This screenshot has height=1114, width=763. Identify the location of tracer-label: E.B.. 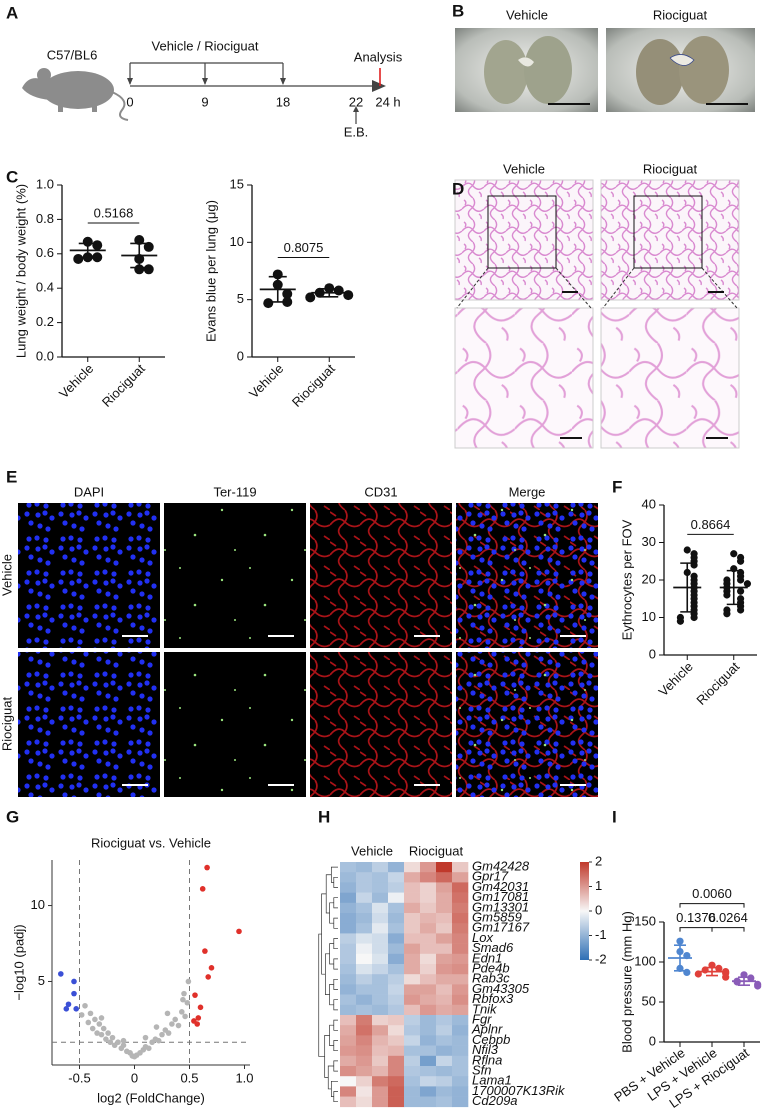
(356, 131).